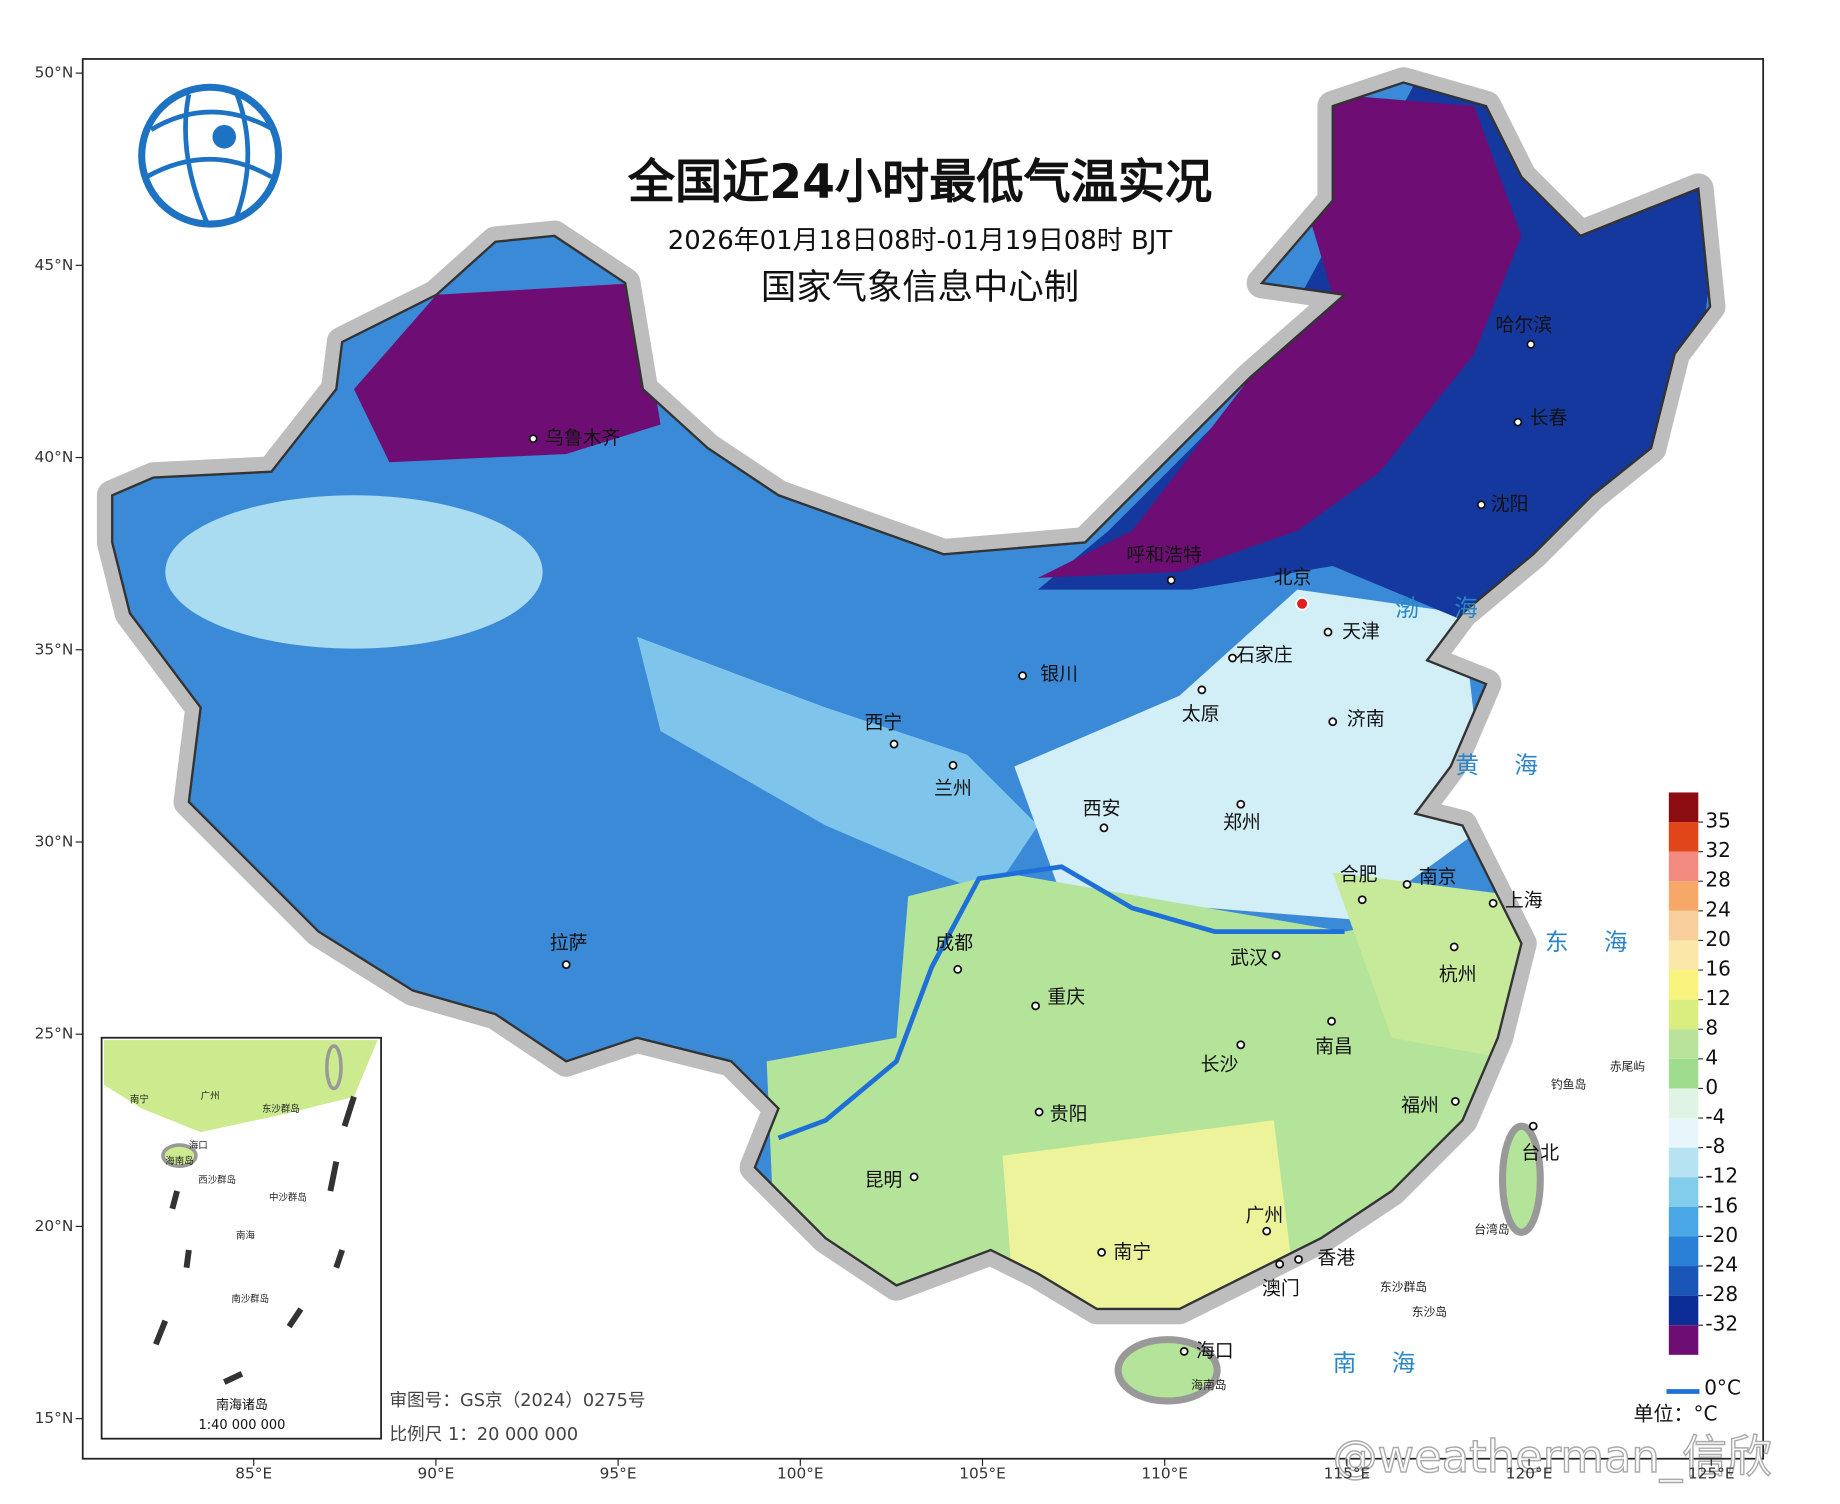 This screenshot has width=1840, height=1504. What do you see at coordinates (1454, 608) in the screenshot?
I see `sea-label: 渤海` at bounding box center [1454, 608].